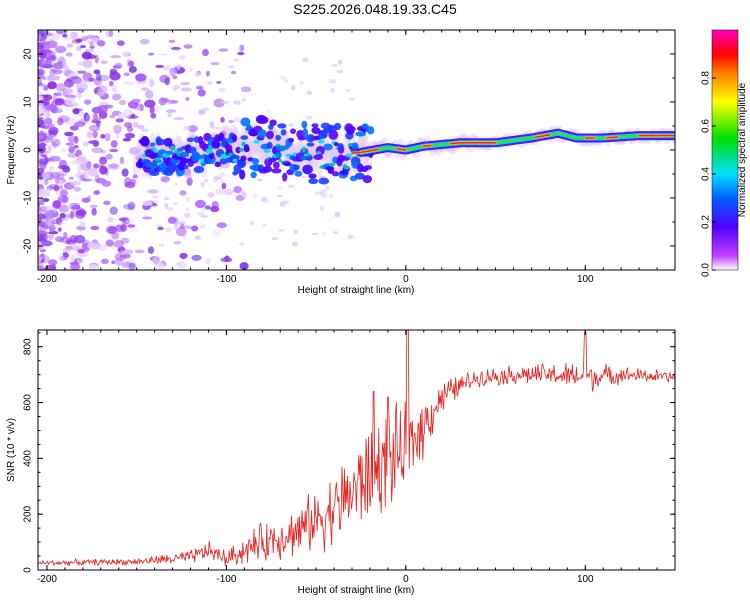 The width and height of the screenshot is (750, 600). Describe the element at coordinates (28, 54) in the screenshot. I see `spectrogram-y-tick-label: 20` at that location.